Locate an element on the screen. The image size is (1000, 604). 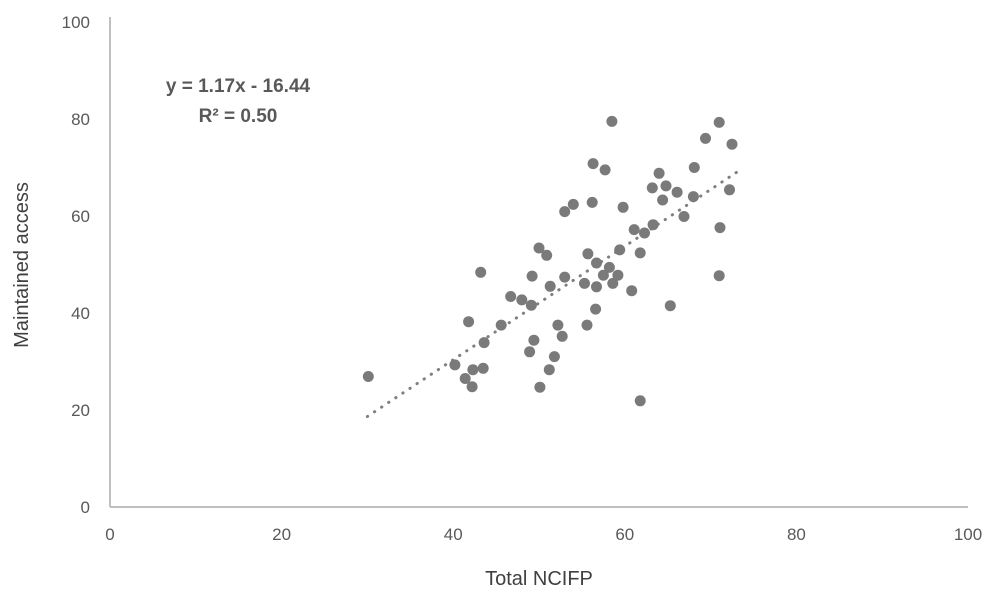
trendline-equation-label: y = 1.17x - 16.44 is located at coordinates (238, 86).